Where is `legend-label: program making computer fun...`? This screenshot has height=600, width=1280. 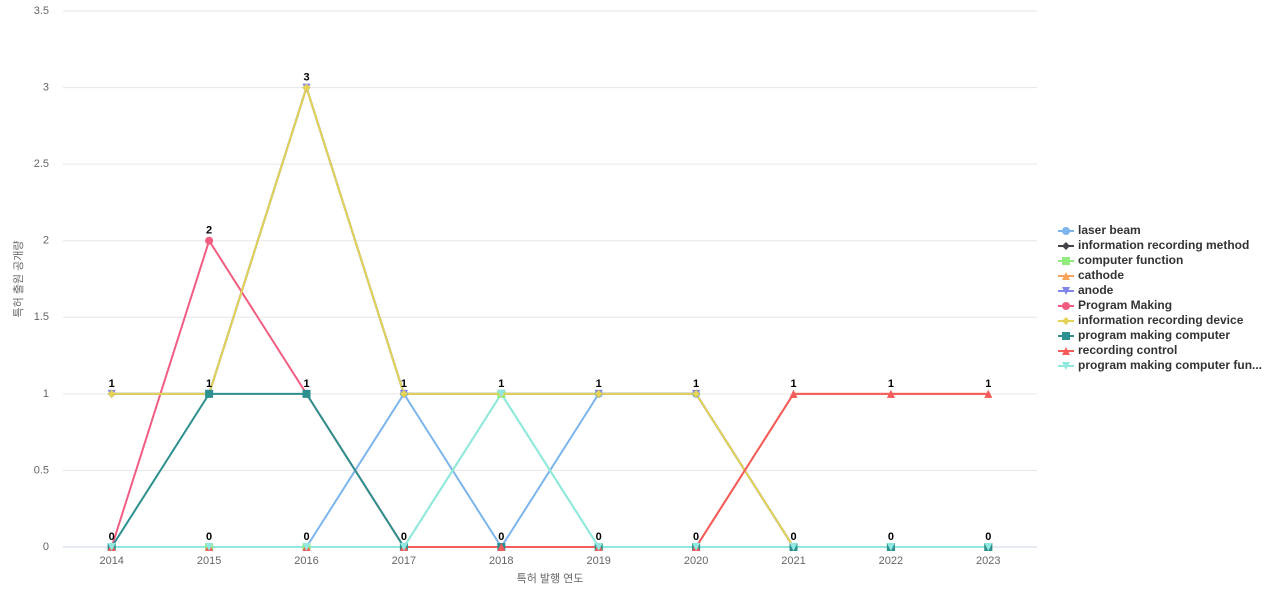
legend-label: program making computer fun... is located at coordinates (1170, 365).